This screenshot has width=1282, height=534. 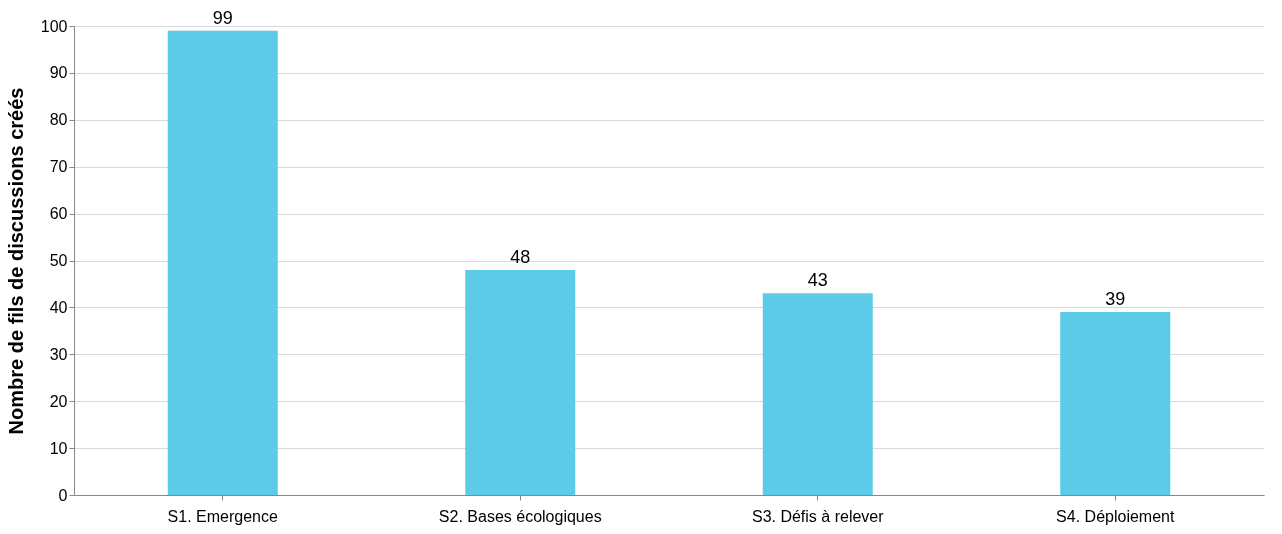 What do you see at coordinates (520, 516) in the screenshot?
I see `x-tick-label: S2. Bases écologiques` at bounding box center [520, 516].